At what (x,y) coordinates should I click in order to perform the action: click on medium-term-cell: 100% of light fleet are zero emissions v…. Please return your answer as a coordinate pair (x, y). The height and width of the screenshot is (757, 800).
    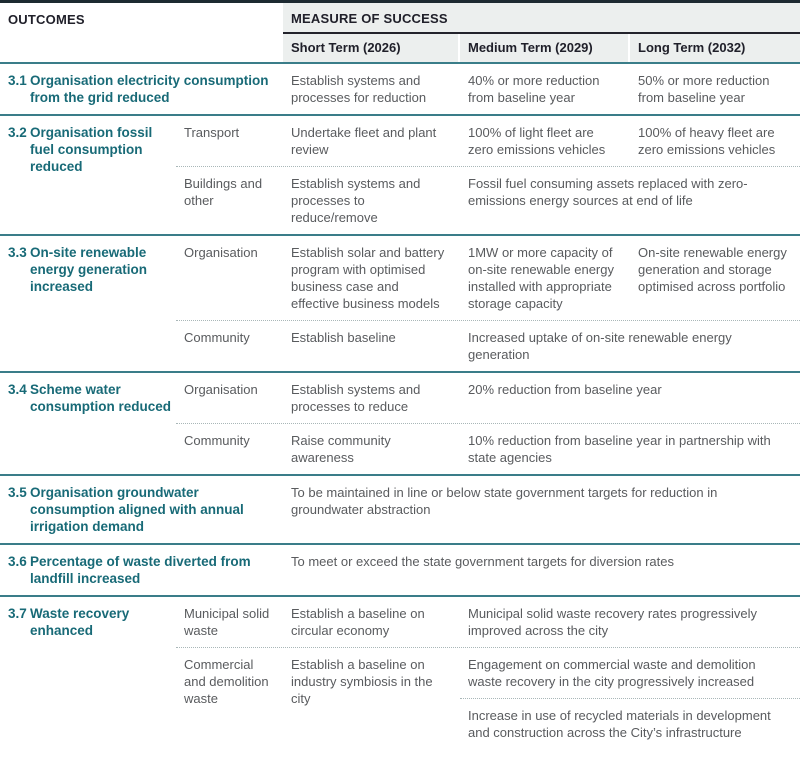
    Looking at the image, I should click on (537, 141).